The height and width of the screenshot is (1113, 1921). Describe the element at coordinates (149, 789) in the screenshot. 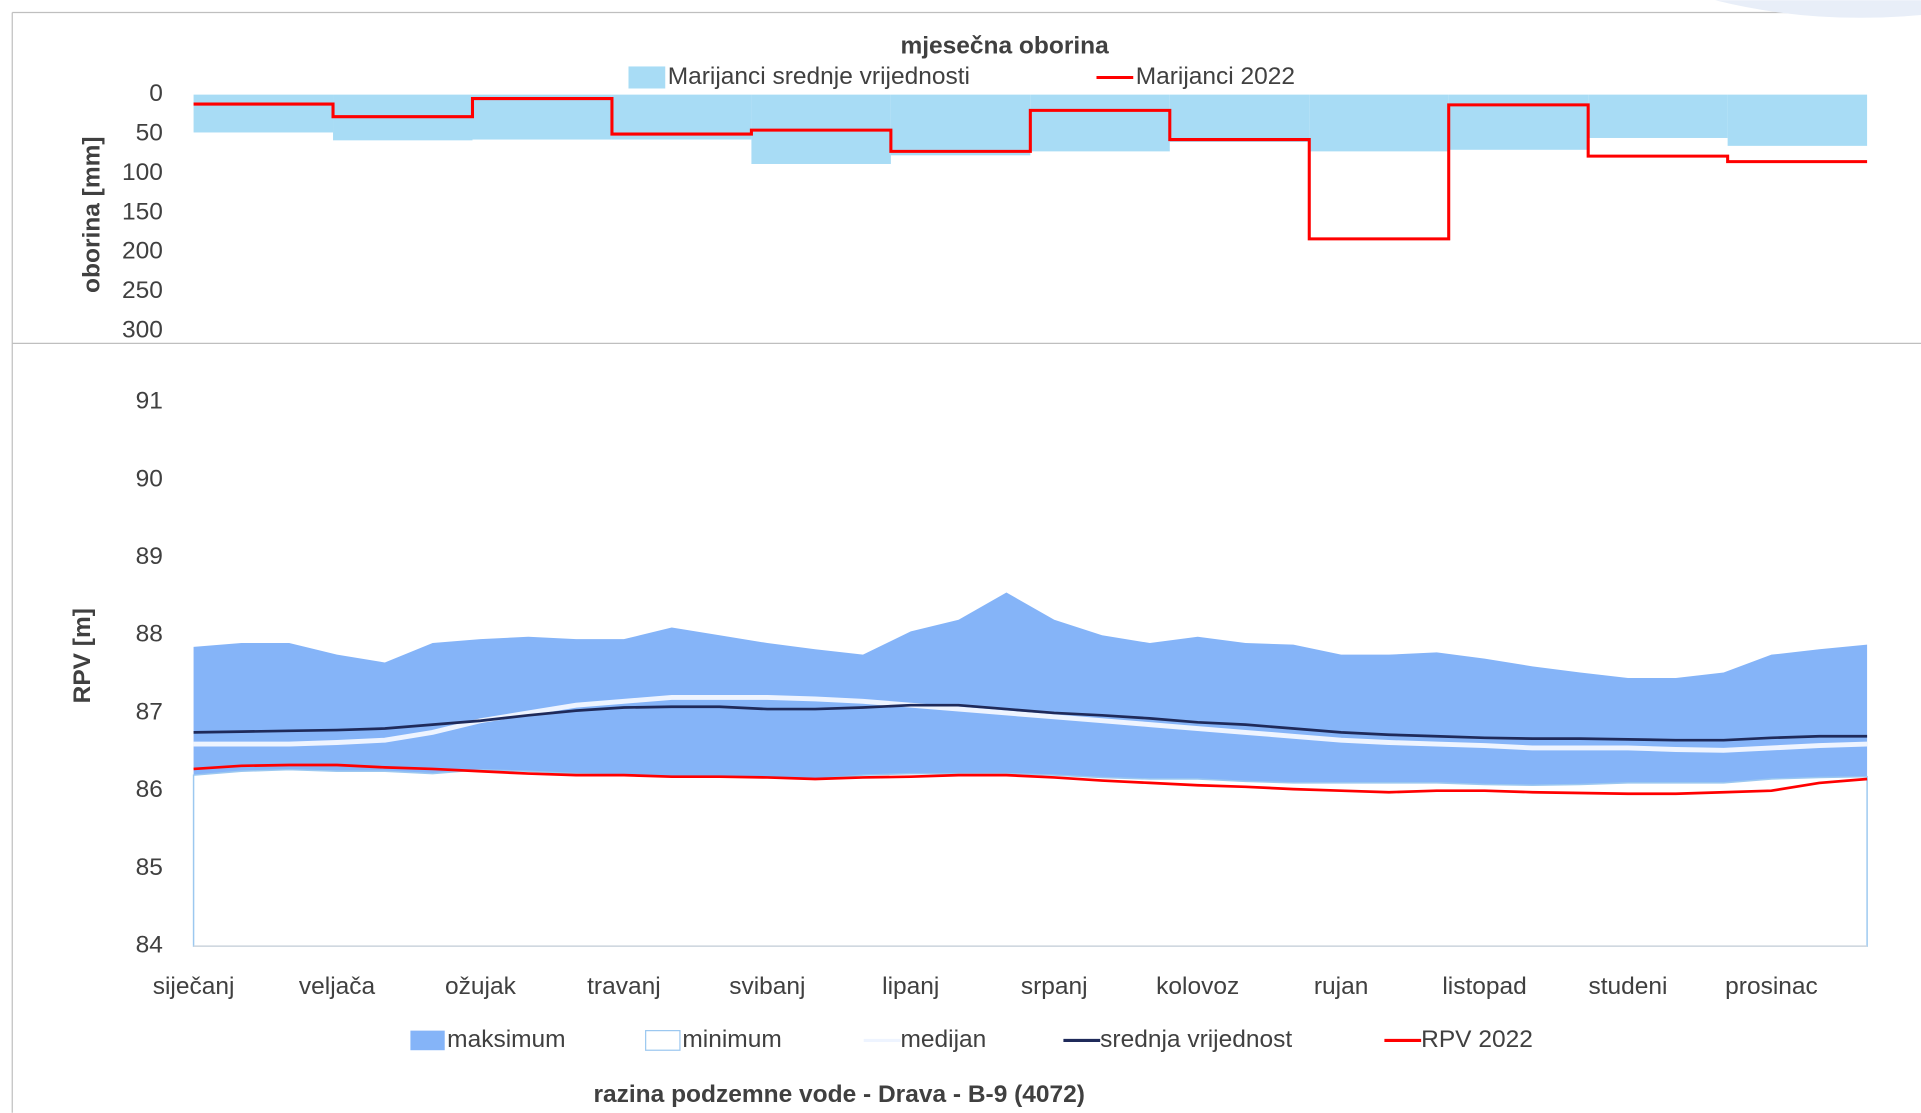

I see `y-tick-label: 86` at that location.